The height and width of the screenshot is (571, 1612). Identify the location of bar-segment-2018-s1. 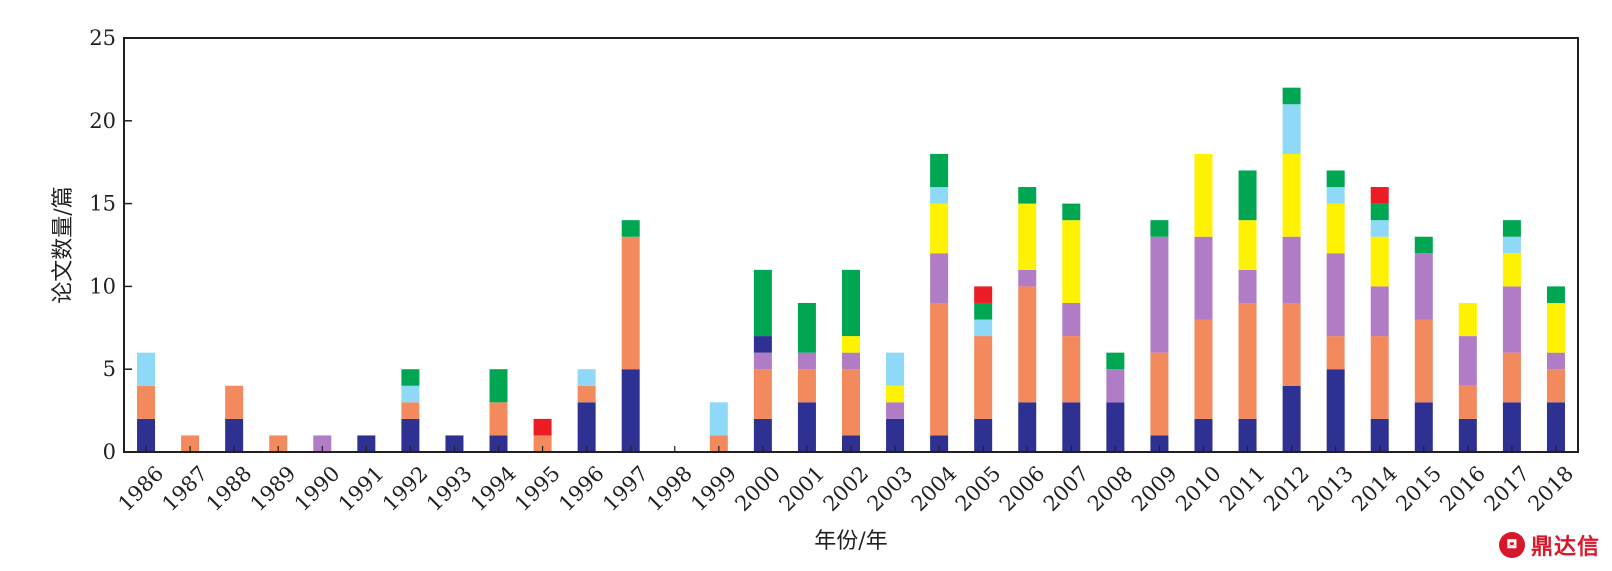
(1555, 386).